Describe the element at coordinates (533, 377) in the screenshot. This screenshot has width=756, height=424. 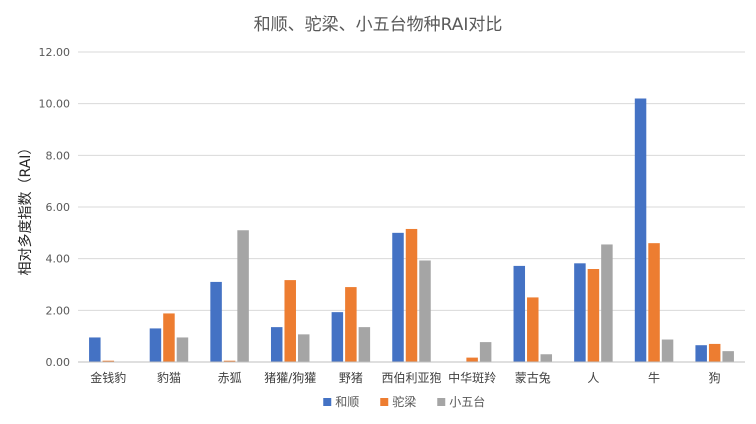
I see `x-tick-label: 蒙古兔` at that location.